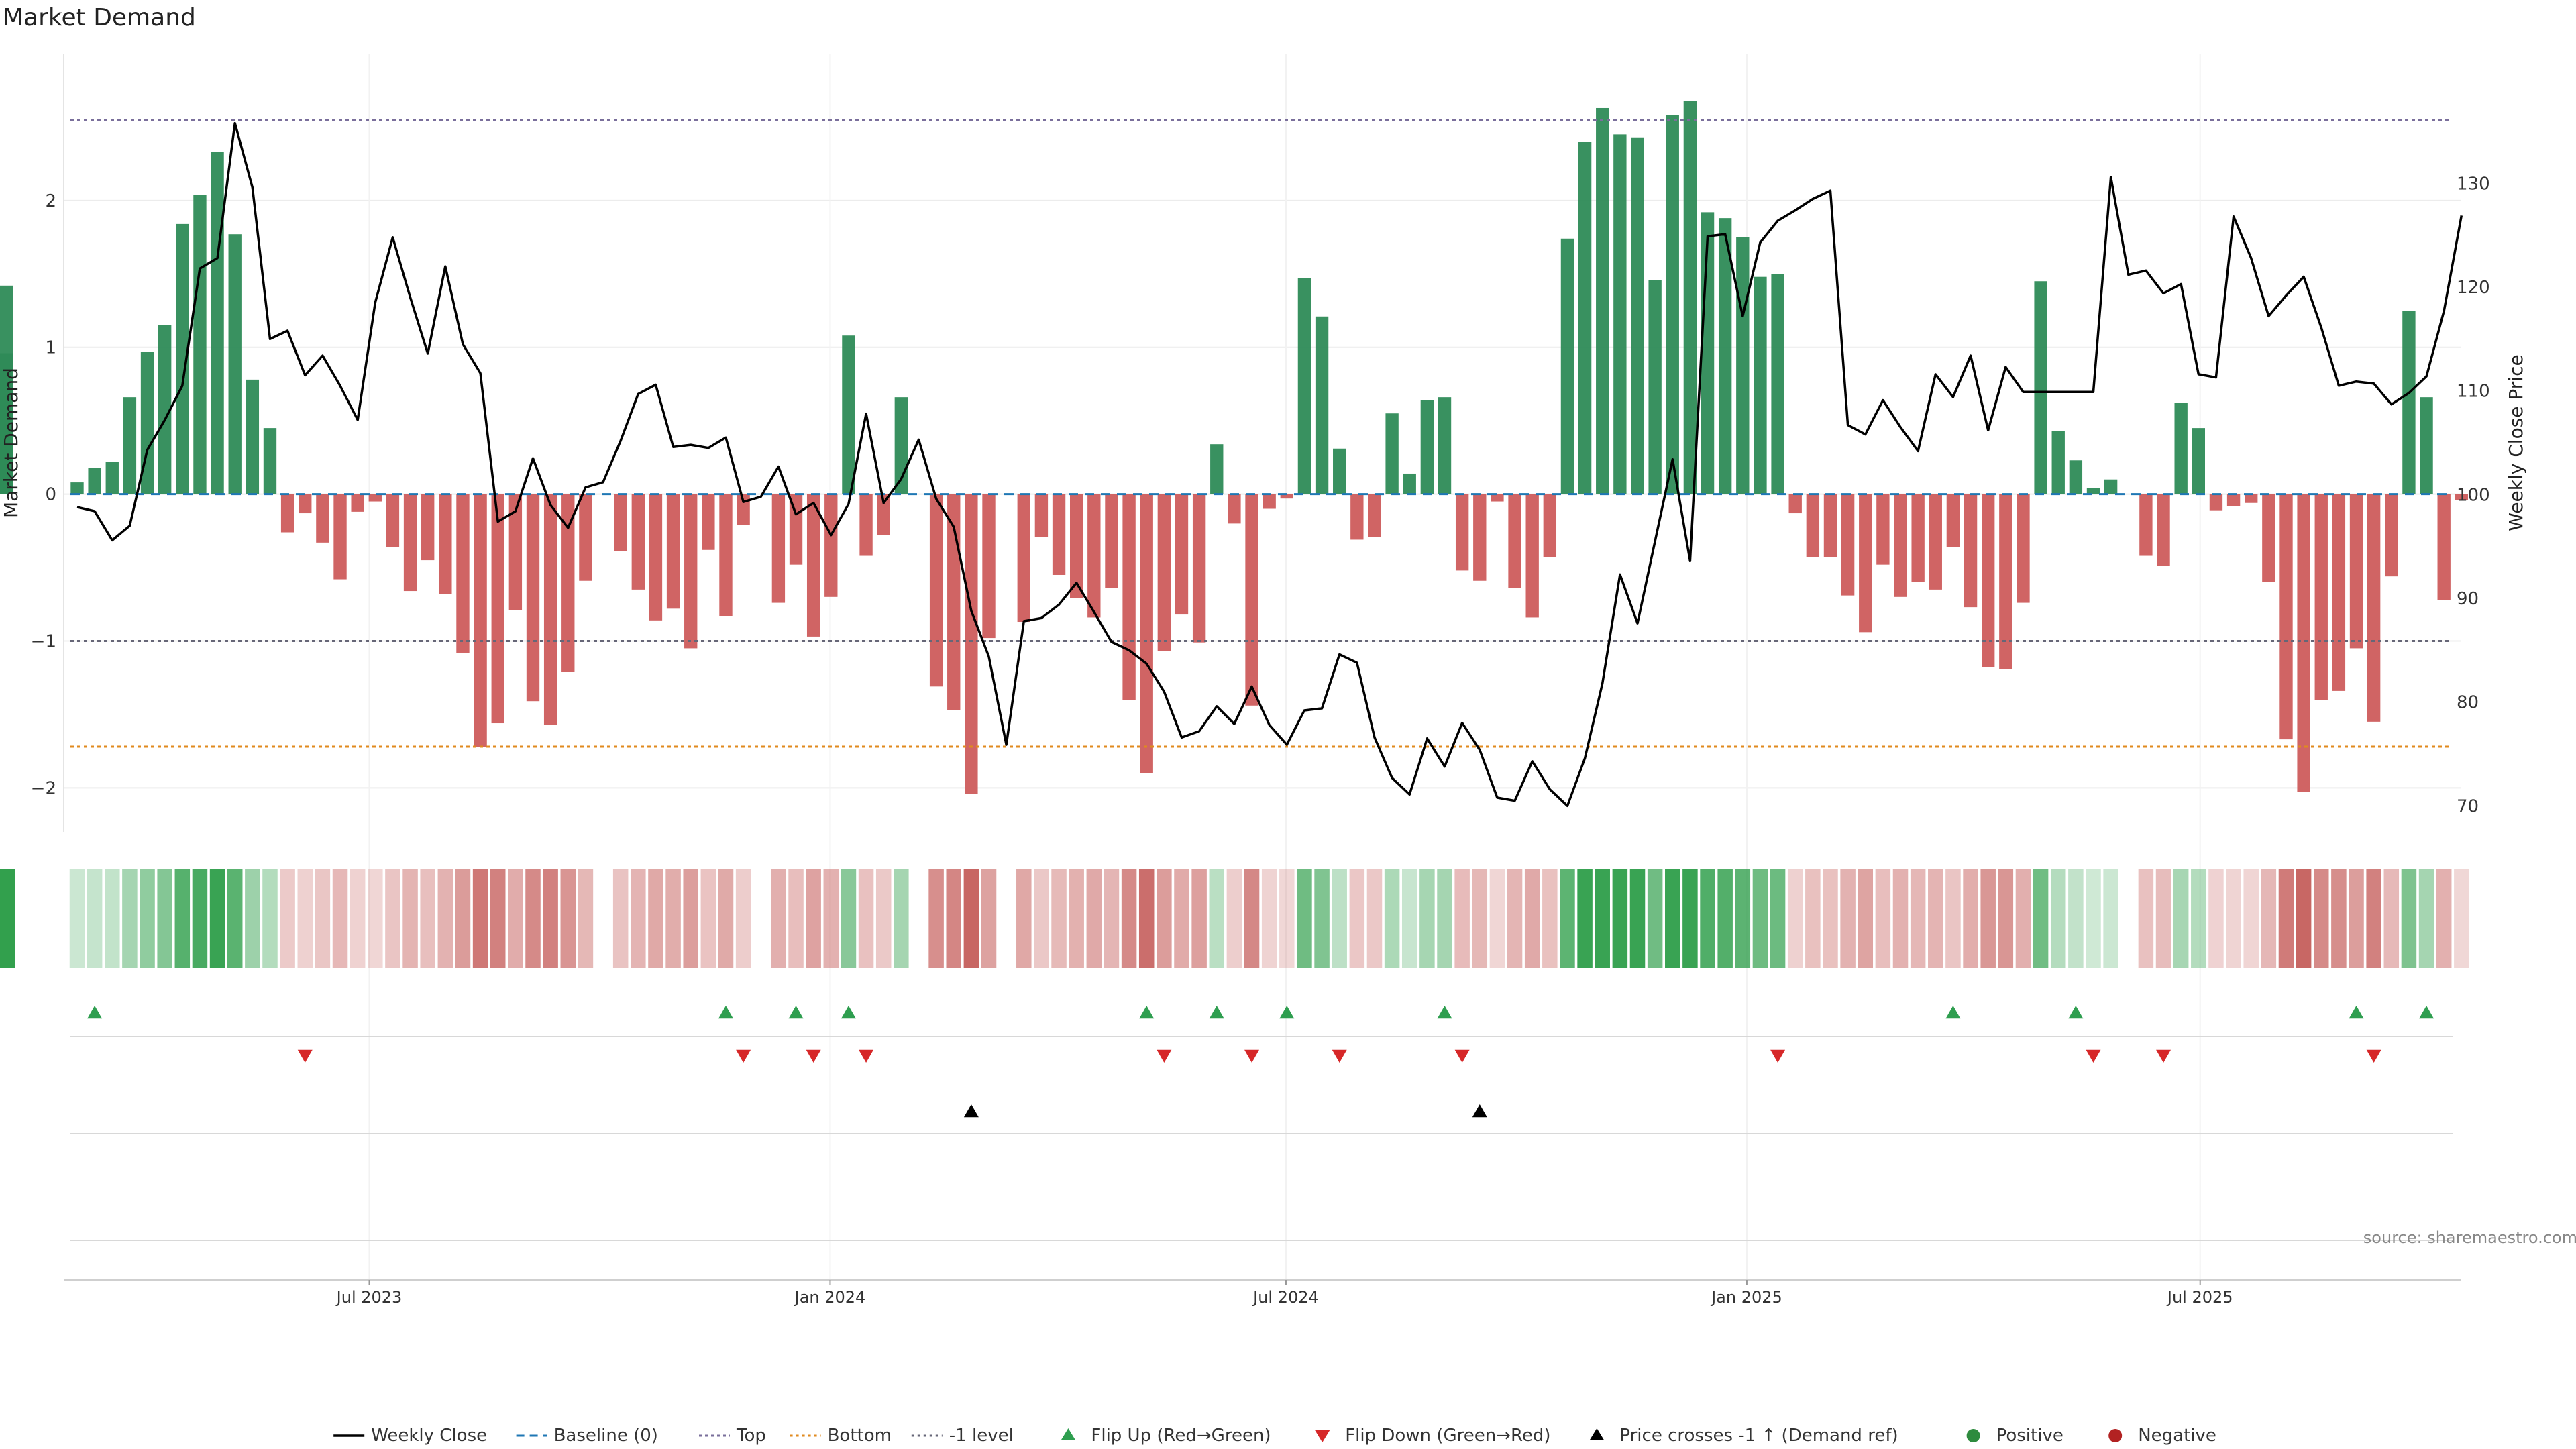 The image size is (2576, 1449). I want to click on x-tick-label: Jan 2025, so click(1746, 1297).